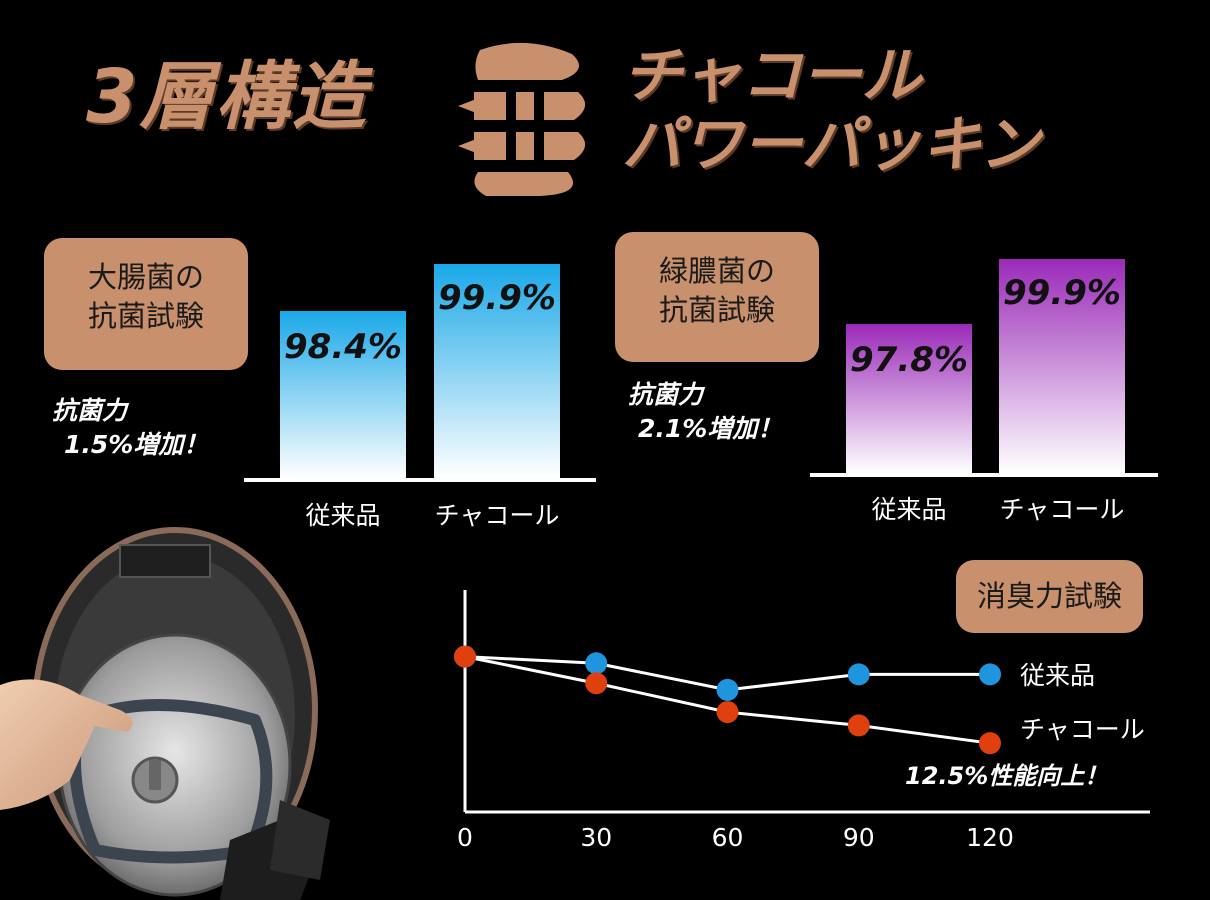 This screenshot has height=900, width=1210. Describe the element at coordinates (716, 271) in the screenshot. I see `tag-pseudomonas-line1: 緑膿菌の` at that location.